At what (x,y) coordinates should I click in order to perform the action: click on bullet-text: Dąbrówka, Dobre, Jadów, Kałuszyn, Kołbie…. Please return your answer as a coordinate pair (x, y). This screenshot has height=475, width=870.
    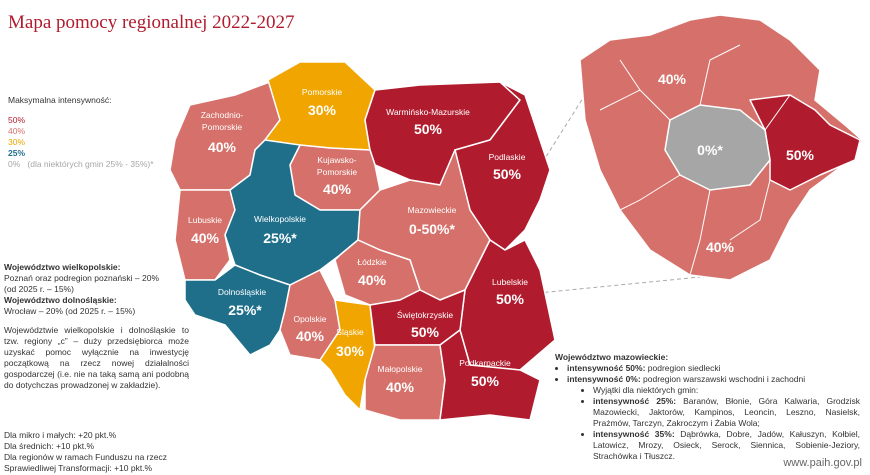
    Looking at the image, I should click on (726, 445).